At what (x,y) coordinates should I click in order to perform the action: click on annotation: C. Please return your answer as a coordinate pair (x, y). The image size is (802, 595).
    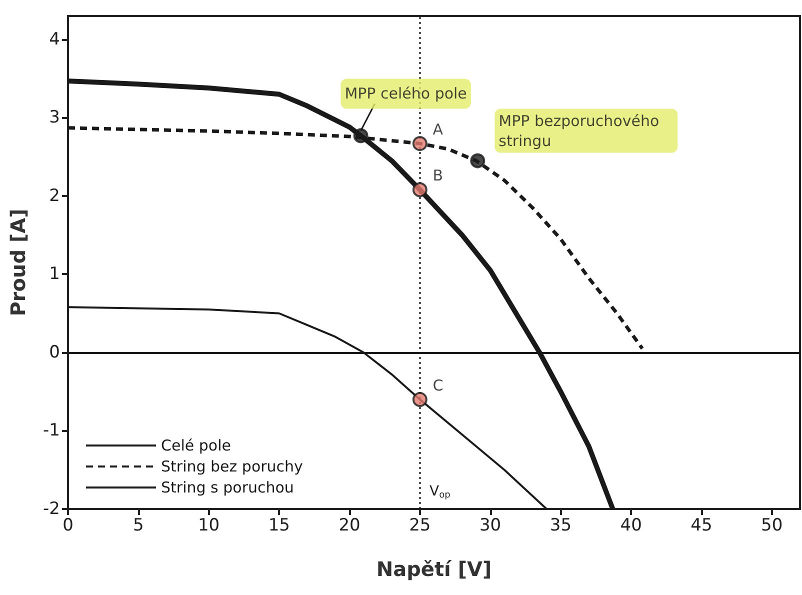
    Looking at the image, I should click on (438, 385).